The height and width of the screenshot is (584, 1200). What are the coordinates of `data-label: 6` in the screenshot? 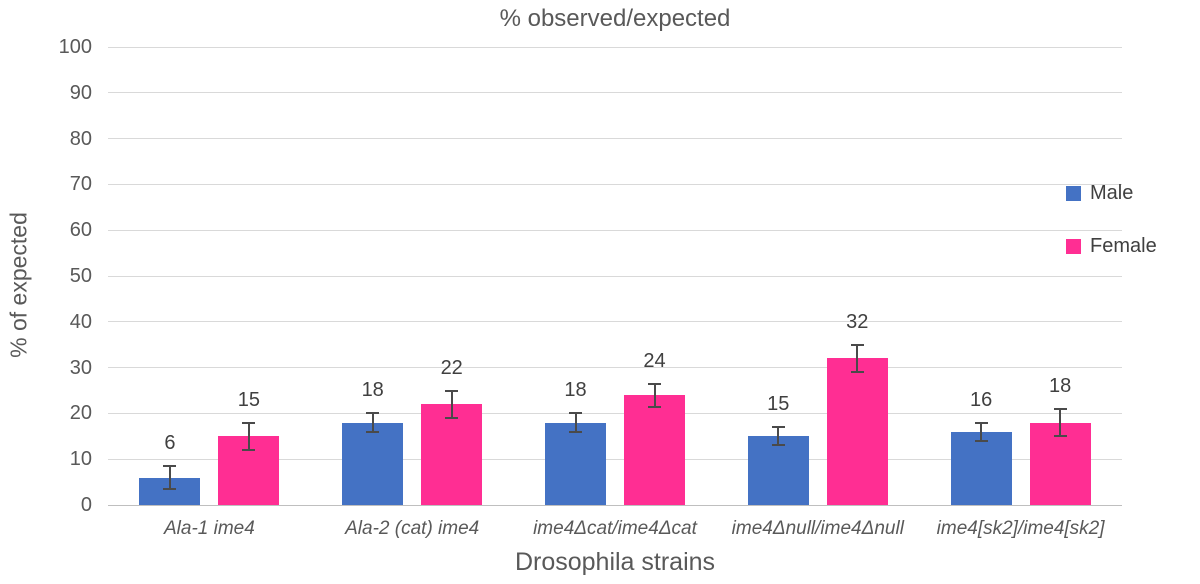 It's located at (170, 443).